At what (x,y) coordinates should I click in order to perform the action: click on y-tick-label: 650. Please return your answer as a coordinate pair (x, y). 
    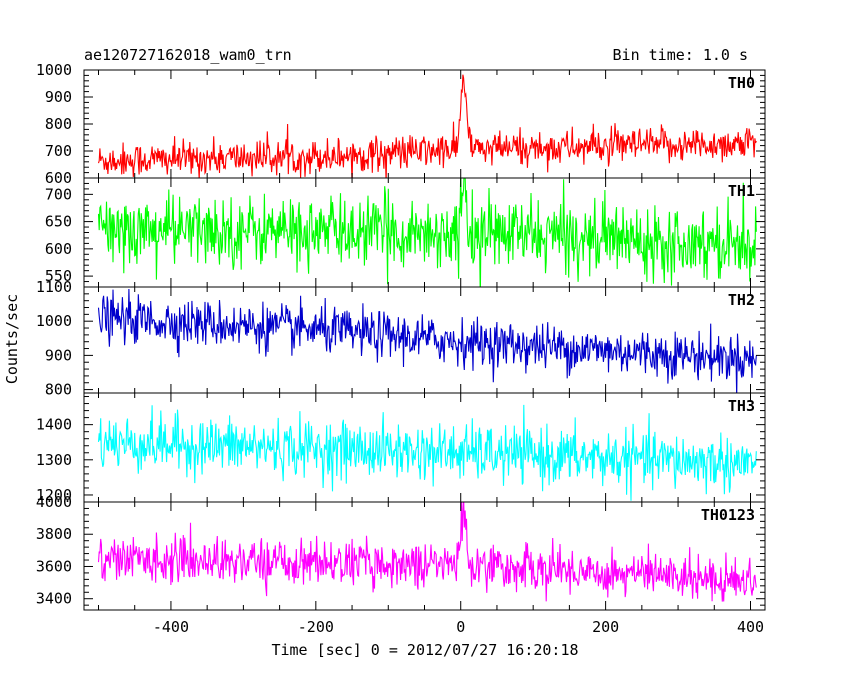
    Looking at the image, I should click on (58, 222).